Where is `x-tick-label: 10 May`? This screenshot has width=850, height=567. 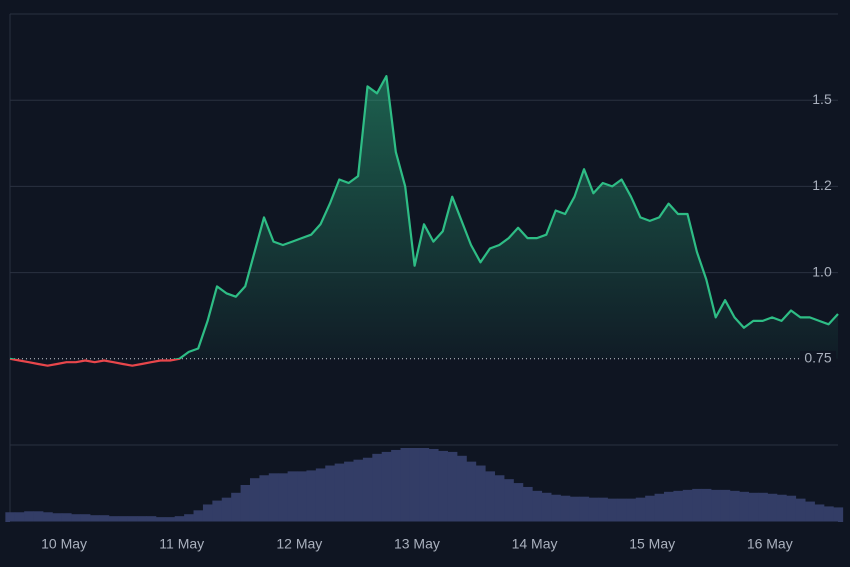 x-tick-label: 10 May is located at coordinates (64, 544).